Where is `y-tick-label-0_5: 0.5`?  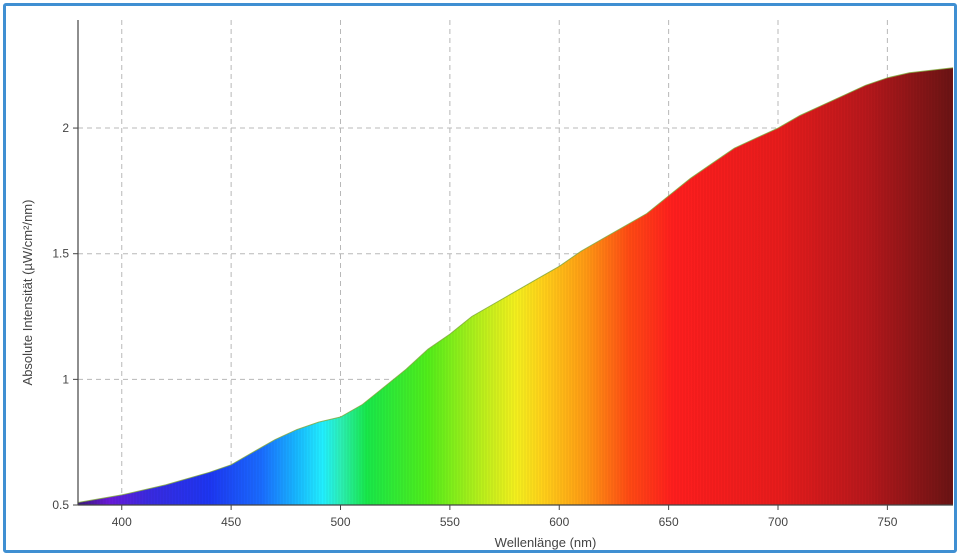 y-tick-label-0_5: 0.5 is located at coordinates (60, 505).